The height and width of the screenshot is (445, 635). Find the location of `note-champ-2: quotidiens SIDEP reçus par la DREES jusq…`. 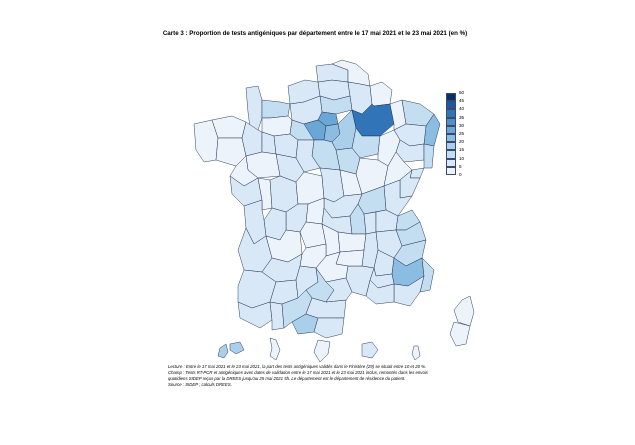

note-champ-2: quotidiens SIDEP reçus par la DREES jusq… is located at coordinates (287, 379).